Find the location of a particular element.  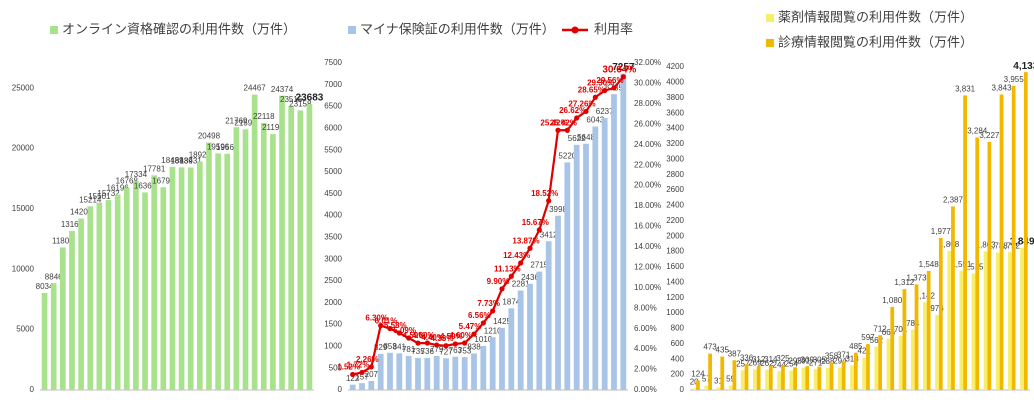

data-label: 3412 is located at coordinates (549, 234).